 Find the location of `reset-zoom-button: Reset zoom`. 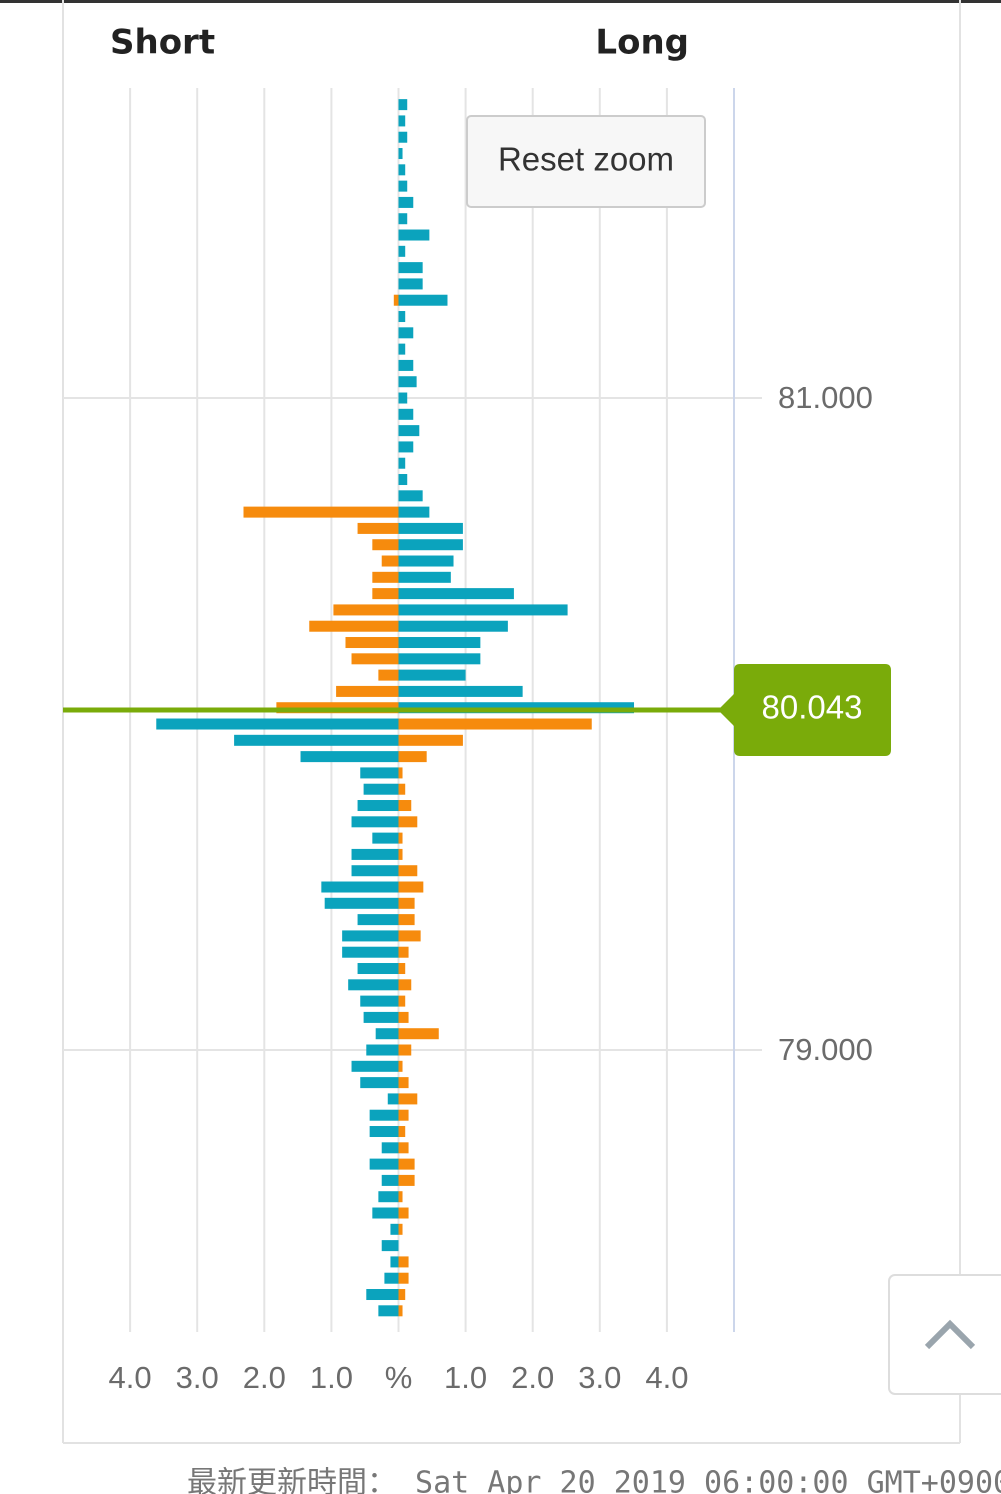

reset-zoom-button: Reset zoom is located at coordinates (586, 161).